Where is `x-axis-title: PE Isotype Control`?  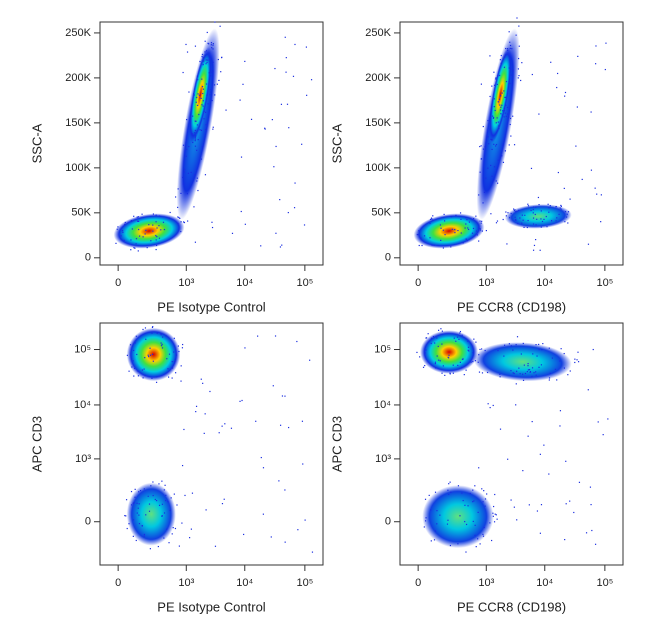
x-axis-title: PE Isotype Control is located at coordinates (211, 306).